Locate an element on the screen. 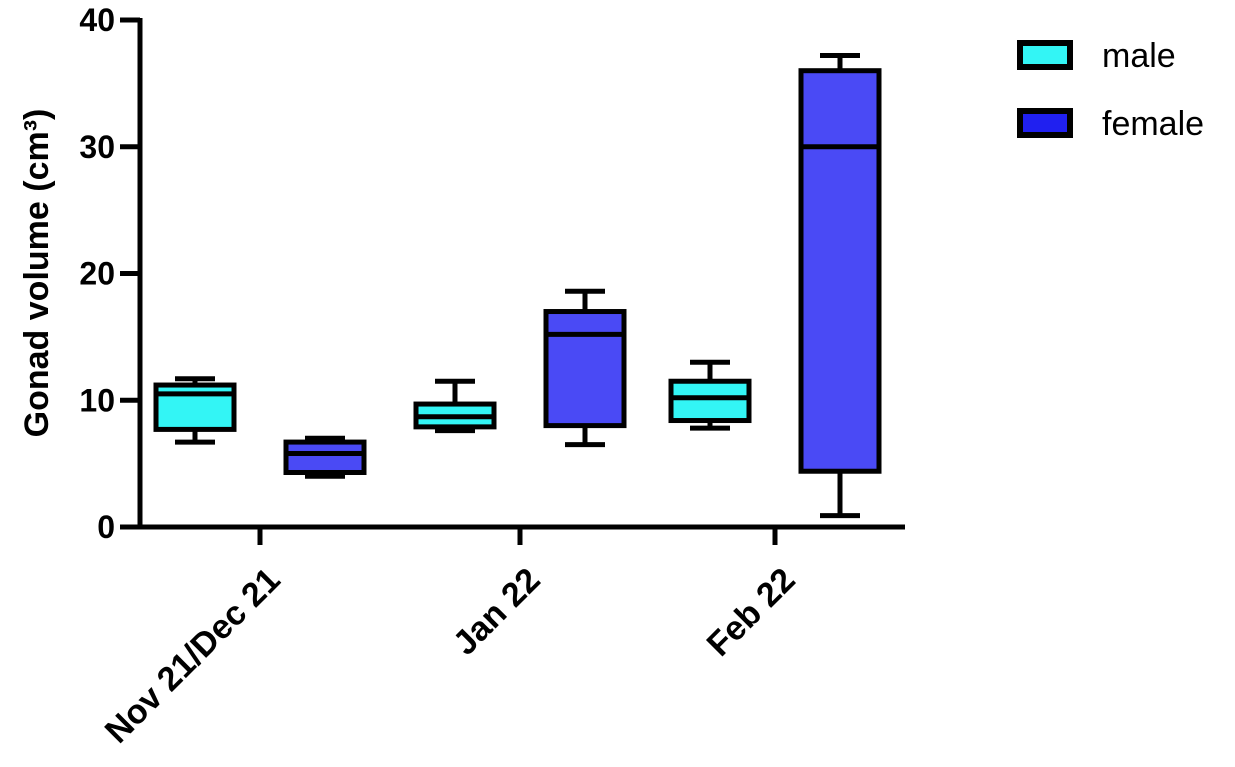  y-tick-label: 40 is located at coordinates (97, 20).